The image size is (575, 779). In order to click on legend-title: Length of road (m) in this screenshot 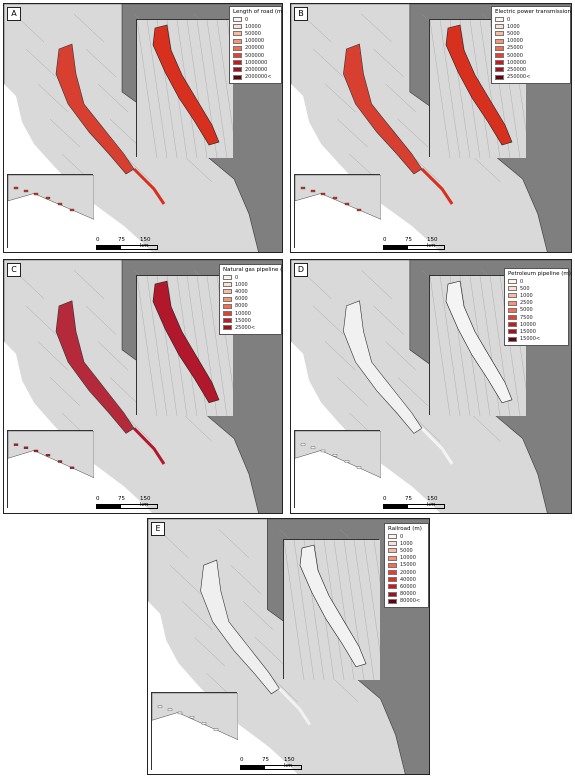, I will do `click(258, 12)`.